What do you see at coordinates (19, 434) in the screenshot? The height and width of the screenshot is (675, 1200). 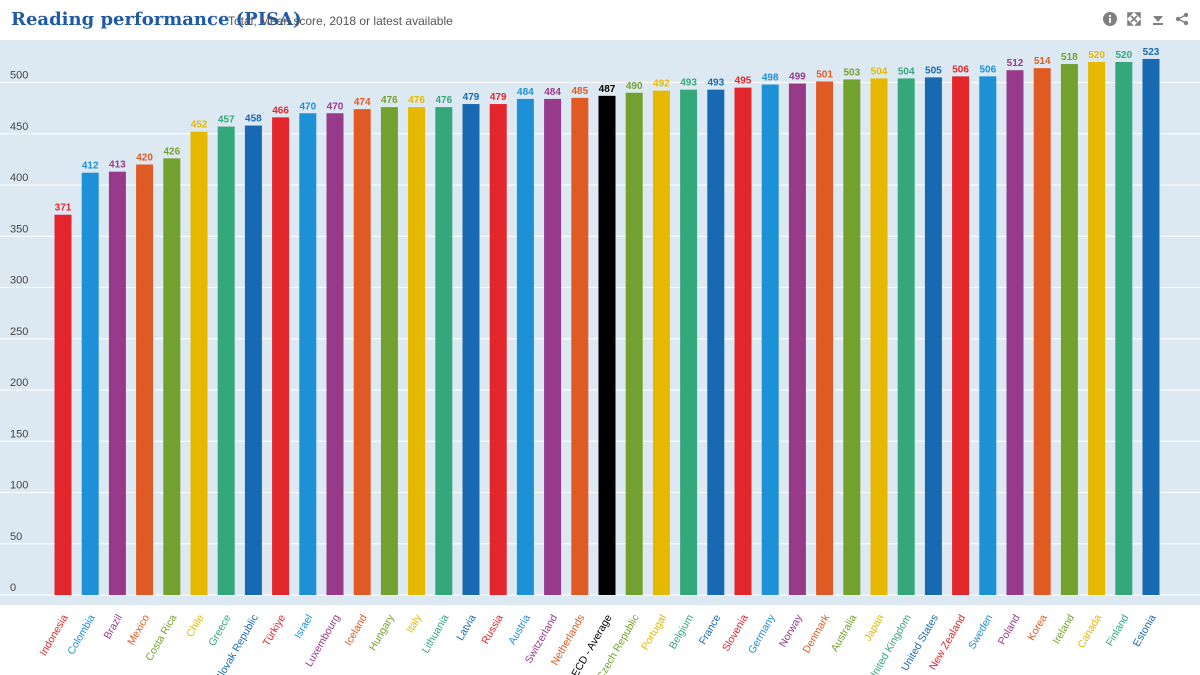 I see `y-tick-label: 150` at bounding box center [19, 434].